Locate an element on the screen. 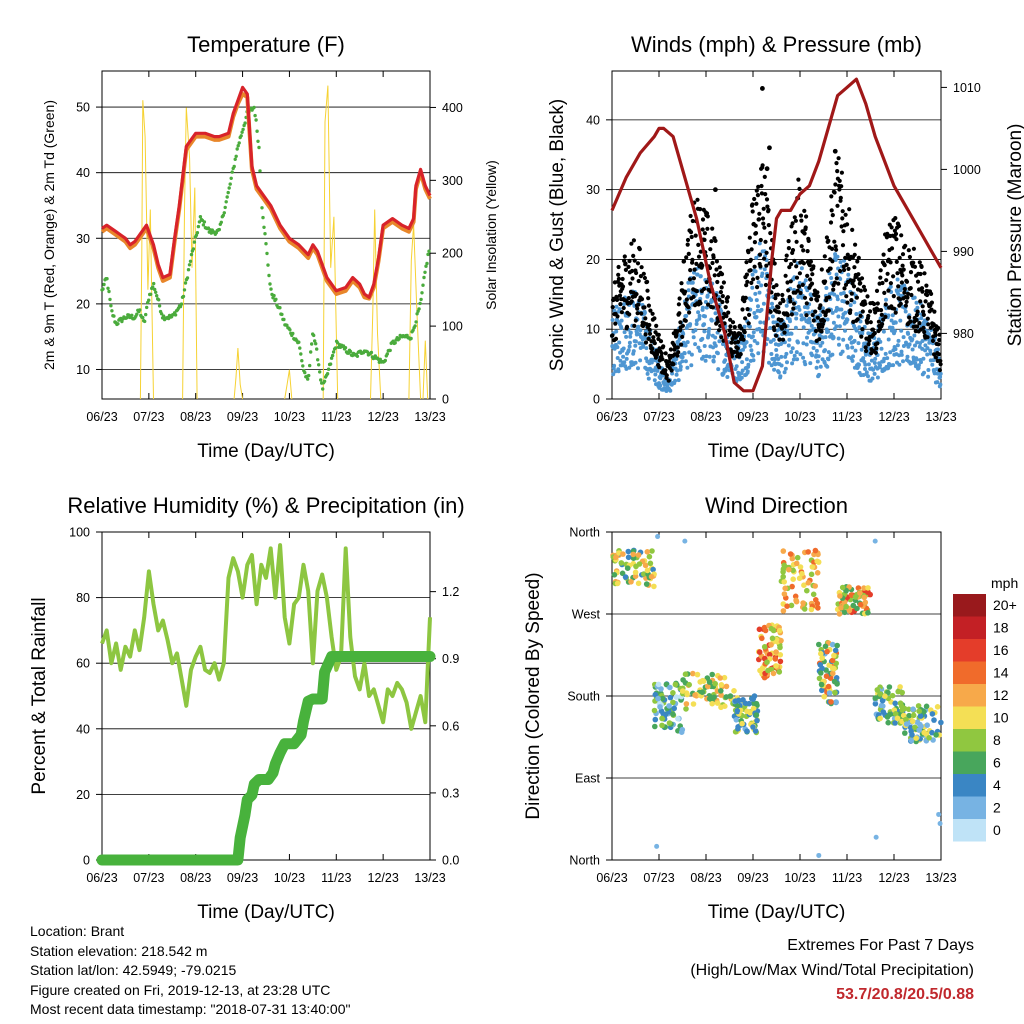 The image size is (1024, 1024). dir-xlabel: Time (Day/UTC) is located at coordinates (777, 912).